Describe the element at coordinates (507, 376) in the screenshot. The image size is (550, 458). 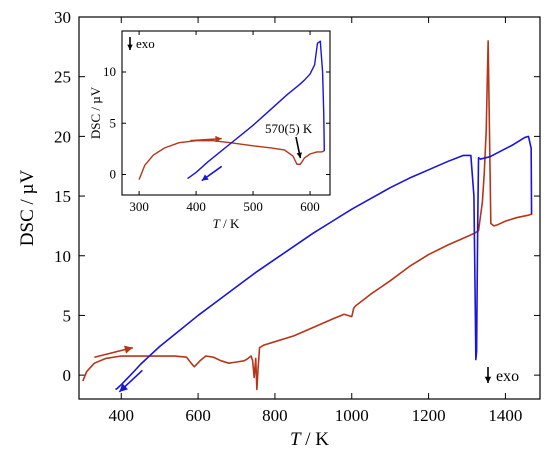
I see `exo-label: exo` at that location.